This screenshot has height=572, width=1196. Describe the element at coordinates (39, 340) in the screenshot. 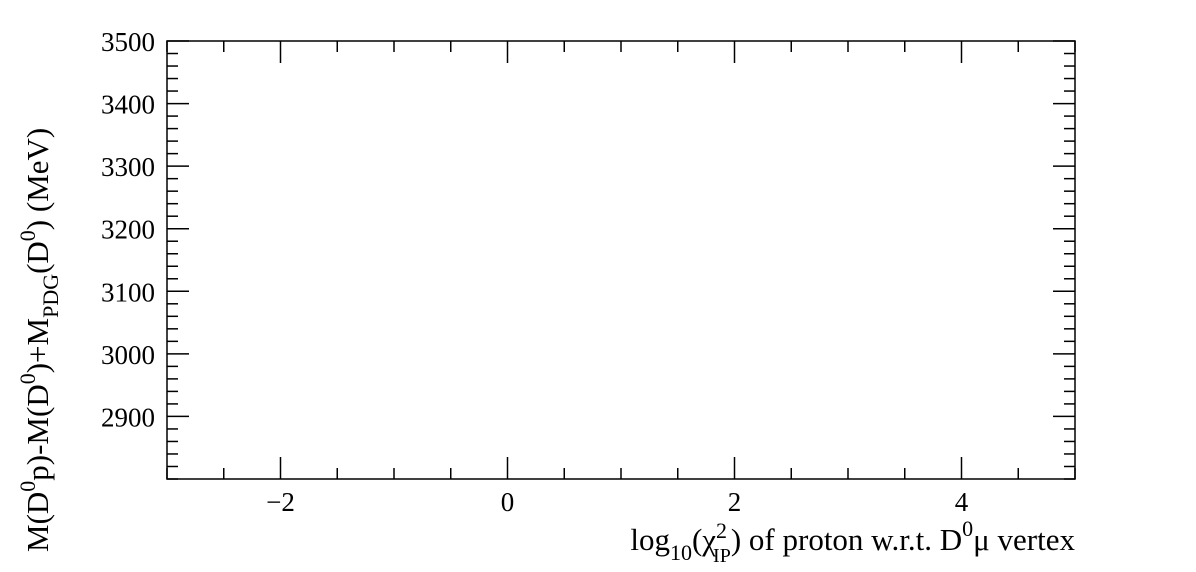

I see `y-axis-label: M(D0p)-M(D0)+MPDG(D0) (MeV)` at that location.